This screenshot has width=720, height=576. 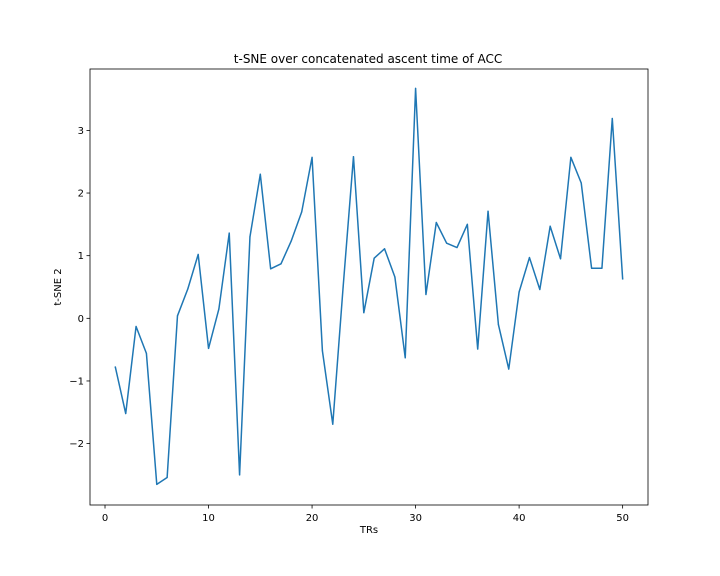 I want to click on x-tick-label: 10, so click(x=208, y=518).